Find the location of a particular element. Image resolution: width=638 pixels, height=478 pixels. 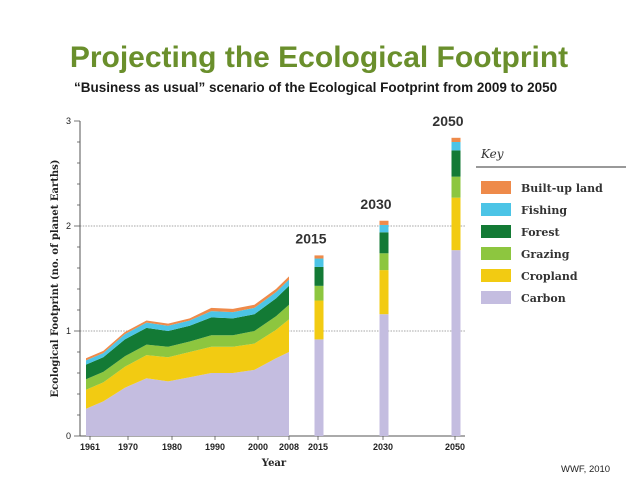

x-tick-label: 2030 is located at coordinates (383, 447).